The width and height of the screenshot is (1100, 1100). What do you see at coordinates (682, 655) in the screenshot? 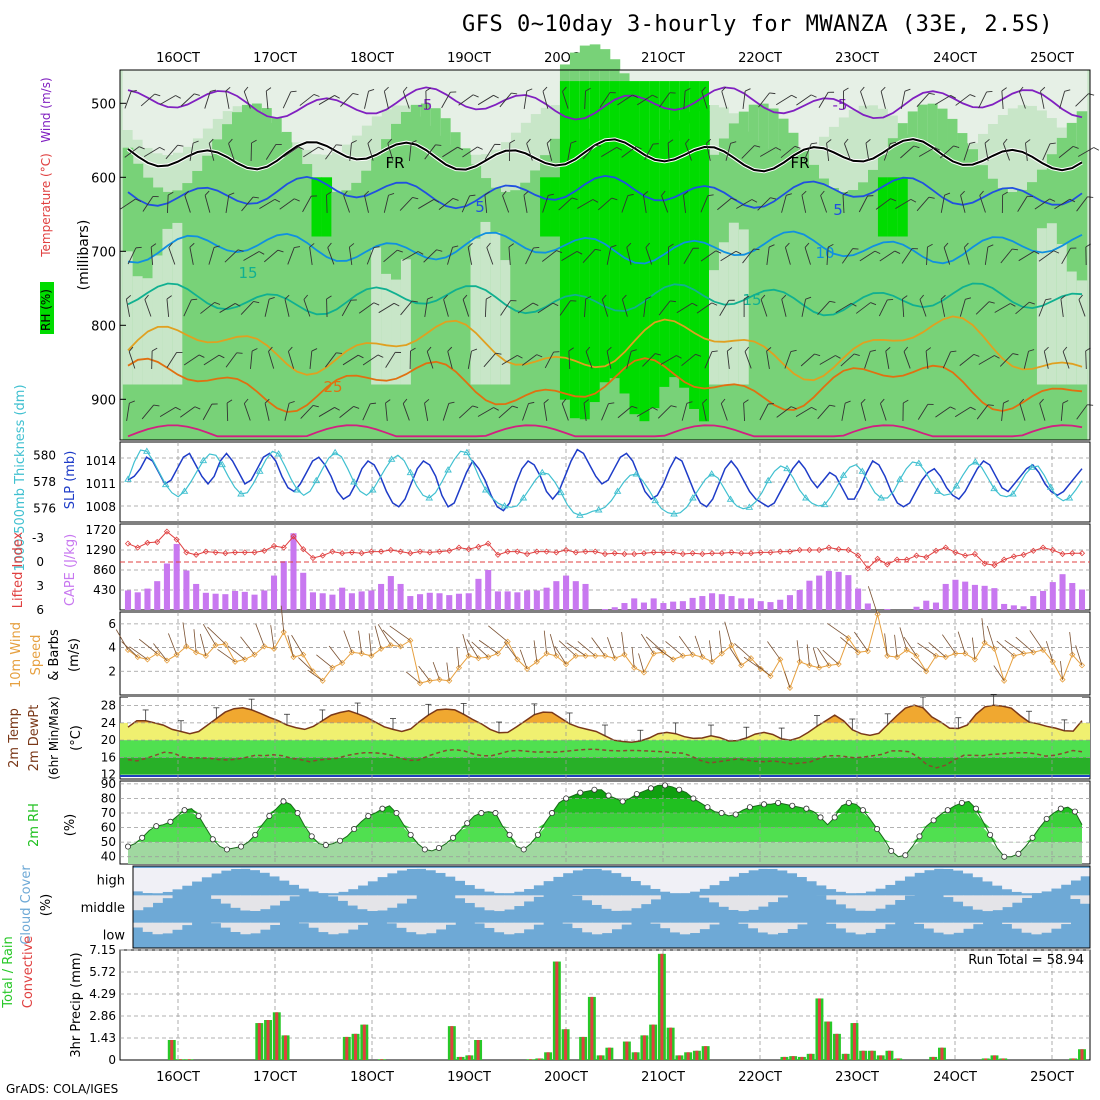
I see `wind-speed-marker` at bounding box center [682, 655].